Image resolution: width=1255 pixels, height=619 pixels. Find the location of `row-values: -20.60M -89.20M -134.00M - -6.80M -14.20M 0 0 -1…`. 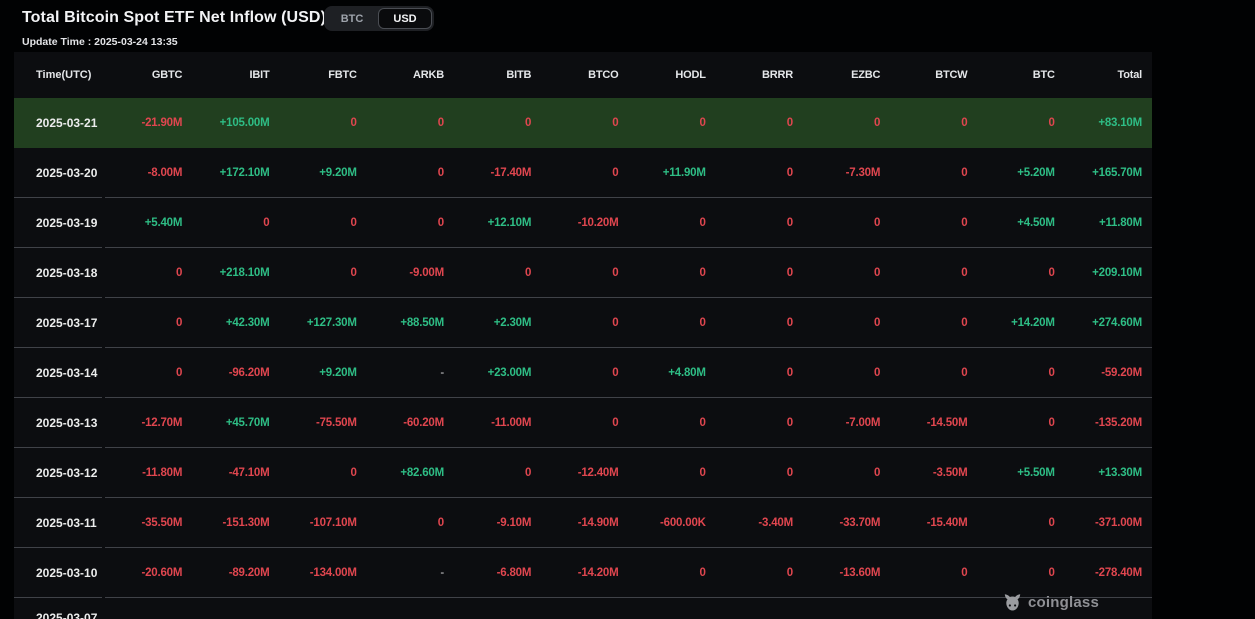

row-values: -20.60M -89.20M -134.00M - -6.80M -14.20M 0 0 -1… is located at coordinates (628, 573).